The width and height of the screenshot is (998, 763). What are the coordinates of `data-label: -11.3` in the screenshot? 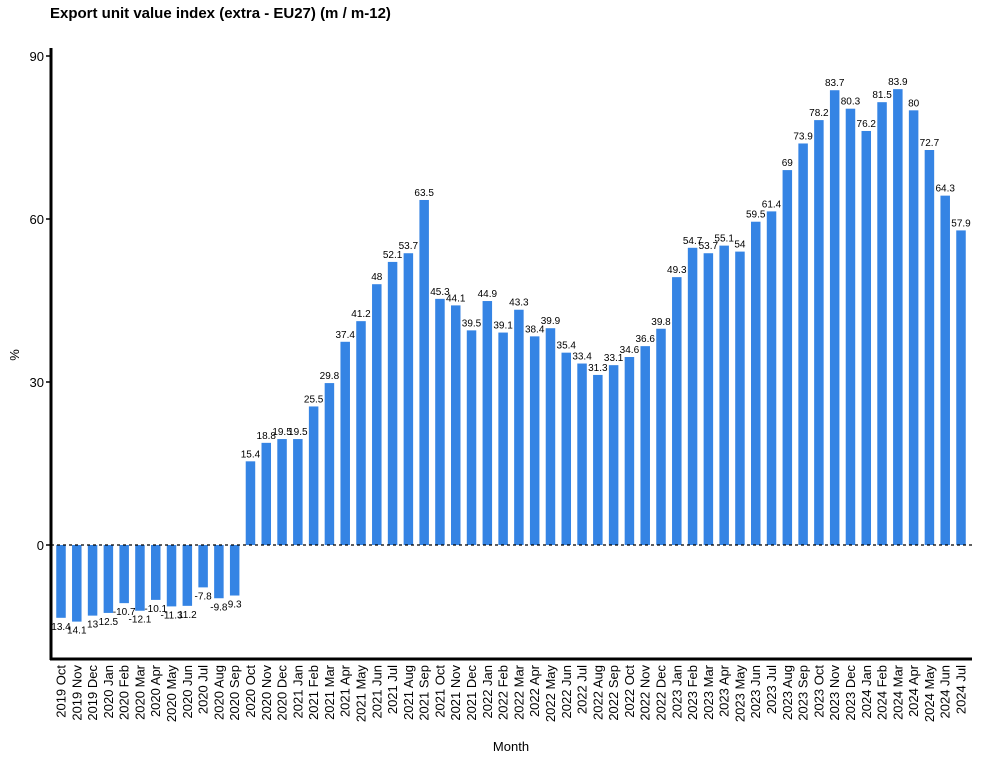 It's located at (171, 615).